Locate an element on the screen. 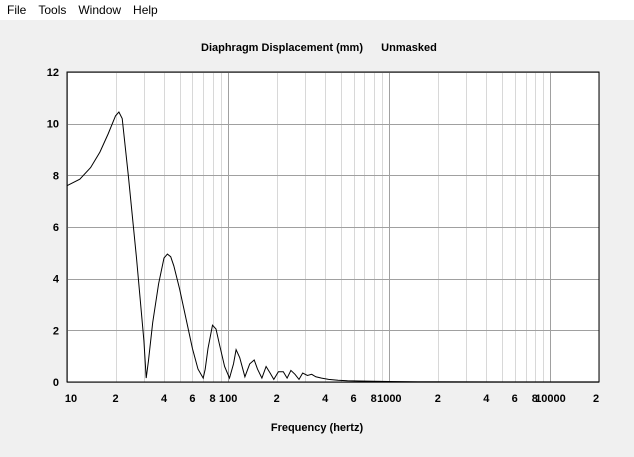 This screenshot has height=457, width=634. x-tick-label: 10000 is located at coordinates (550, 399).